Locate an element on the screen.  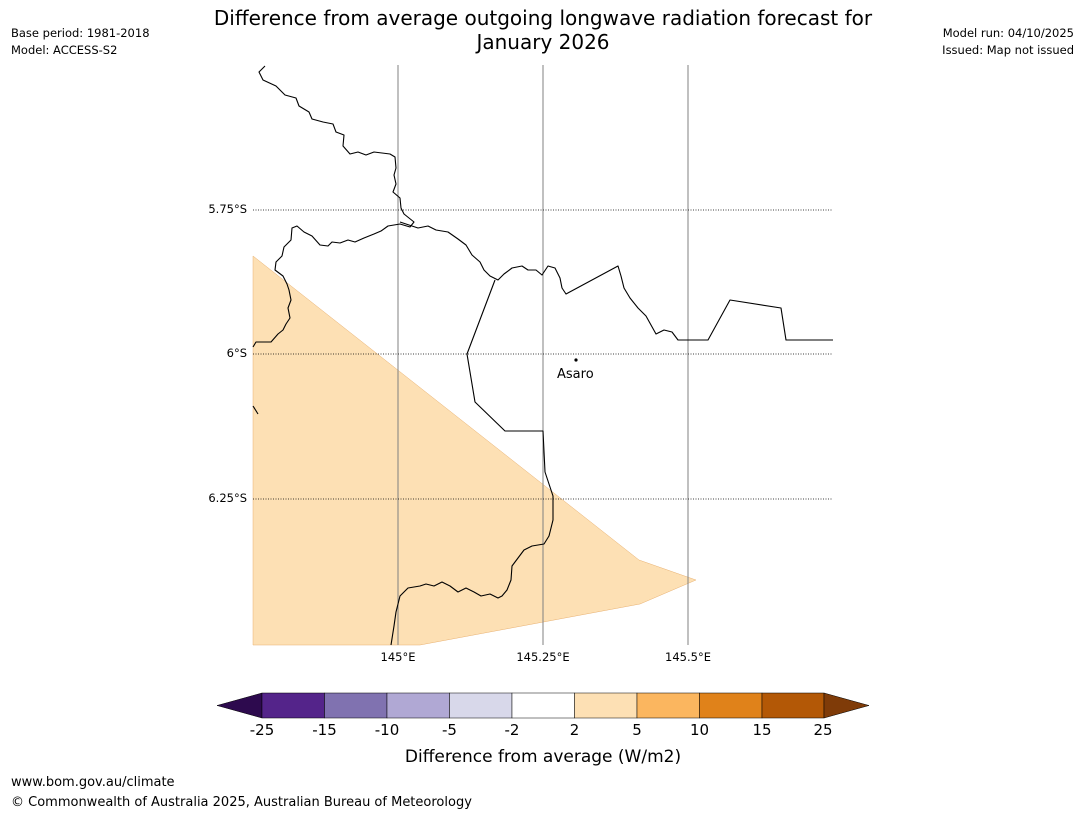
colorbar-tick: -15 is located at coordinates (324, 730).